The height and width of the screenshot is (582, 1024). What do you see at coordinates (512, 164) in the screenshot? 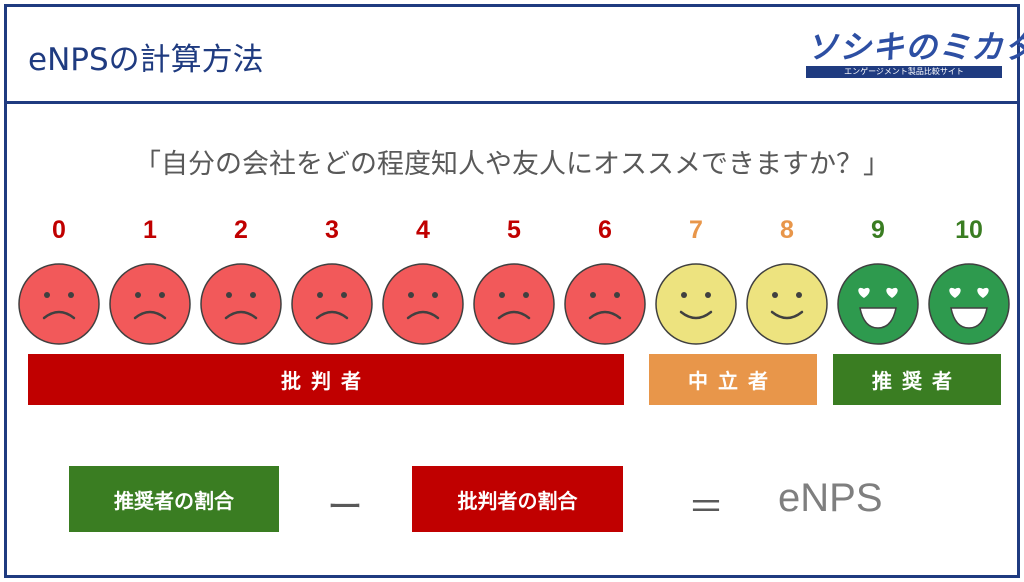
I see `survey-question: 「自分の会社をどの程度知人や友人にオススメできますか？」` at bounding box center [512, 164].